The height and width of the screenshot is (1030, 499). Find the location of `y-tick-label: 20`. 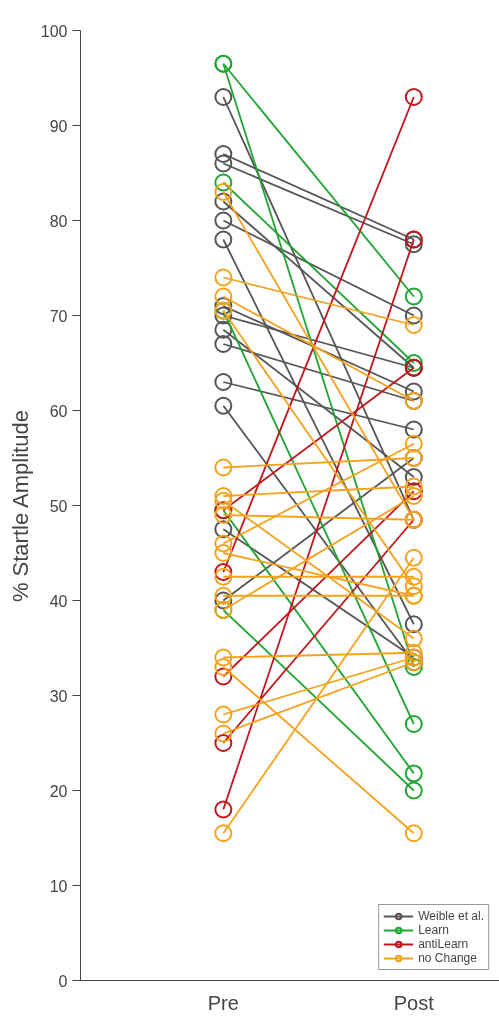

y-tick-label: 20 is located at coordinates (58, 791).